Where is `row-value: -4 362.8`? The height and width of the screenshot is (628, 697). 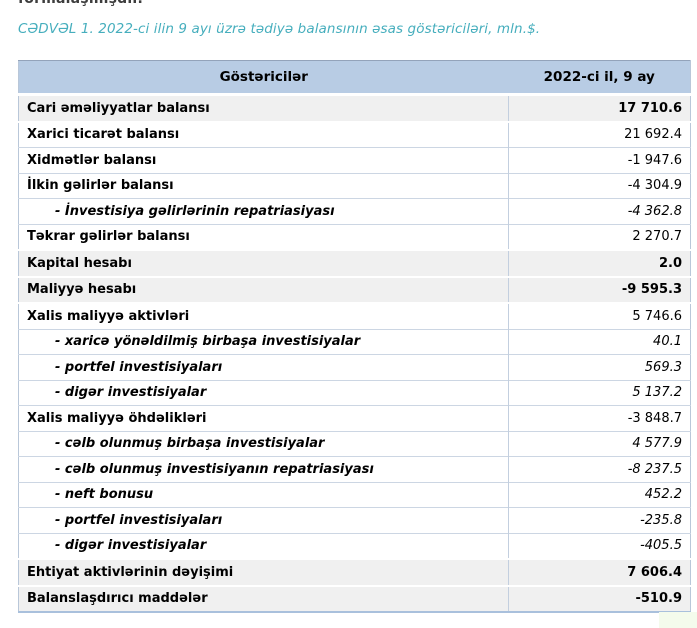
row-value: -4 362.8 is located at coordinates (599, 211).